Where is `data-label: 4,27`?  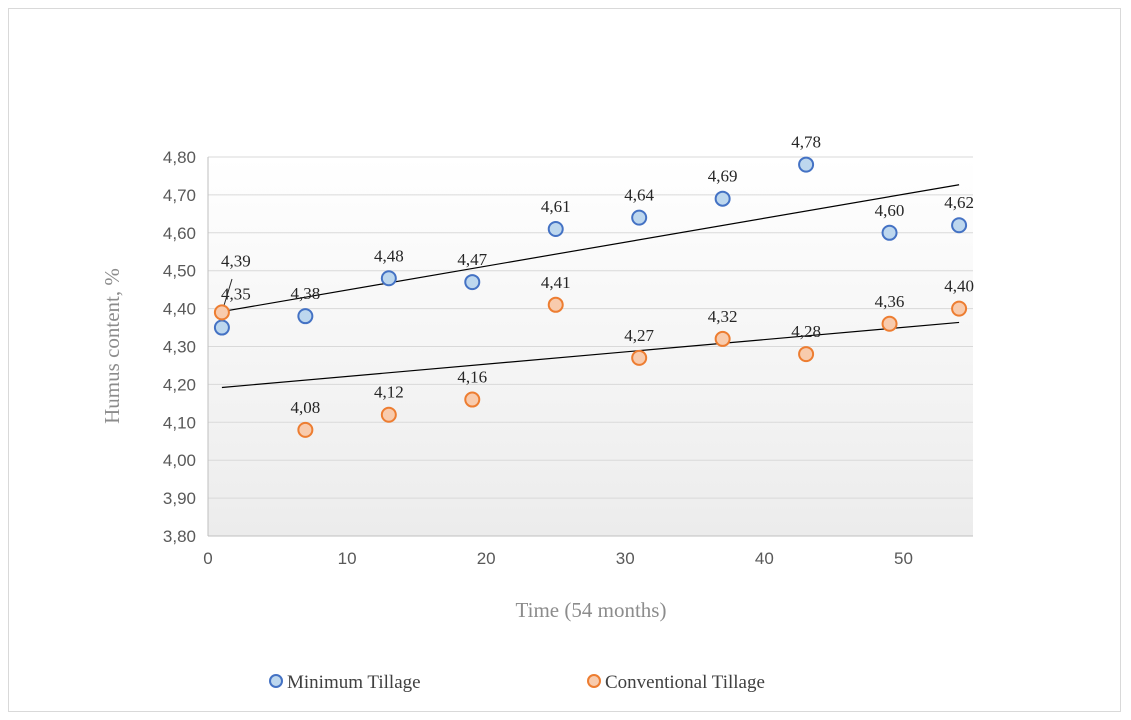 data-label: 4,27 is located at coordinates (639, 335).